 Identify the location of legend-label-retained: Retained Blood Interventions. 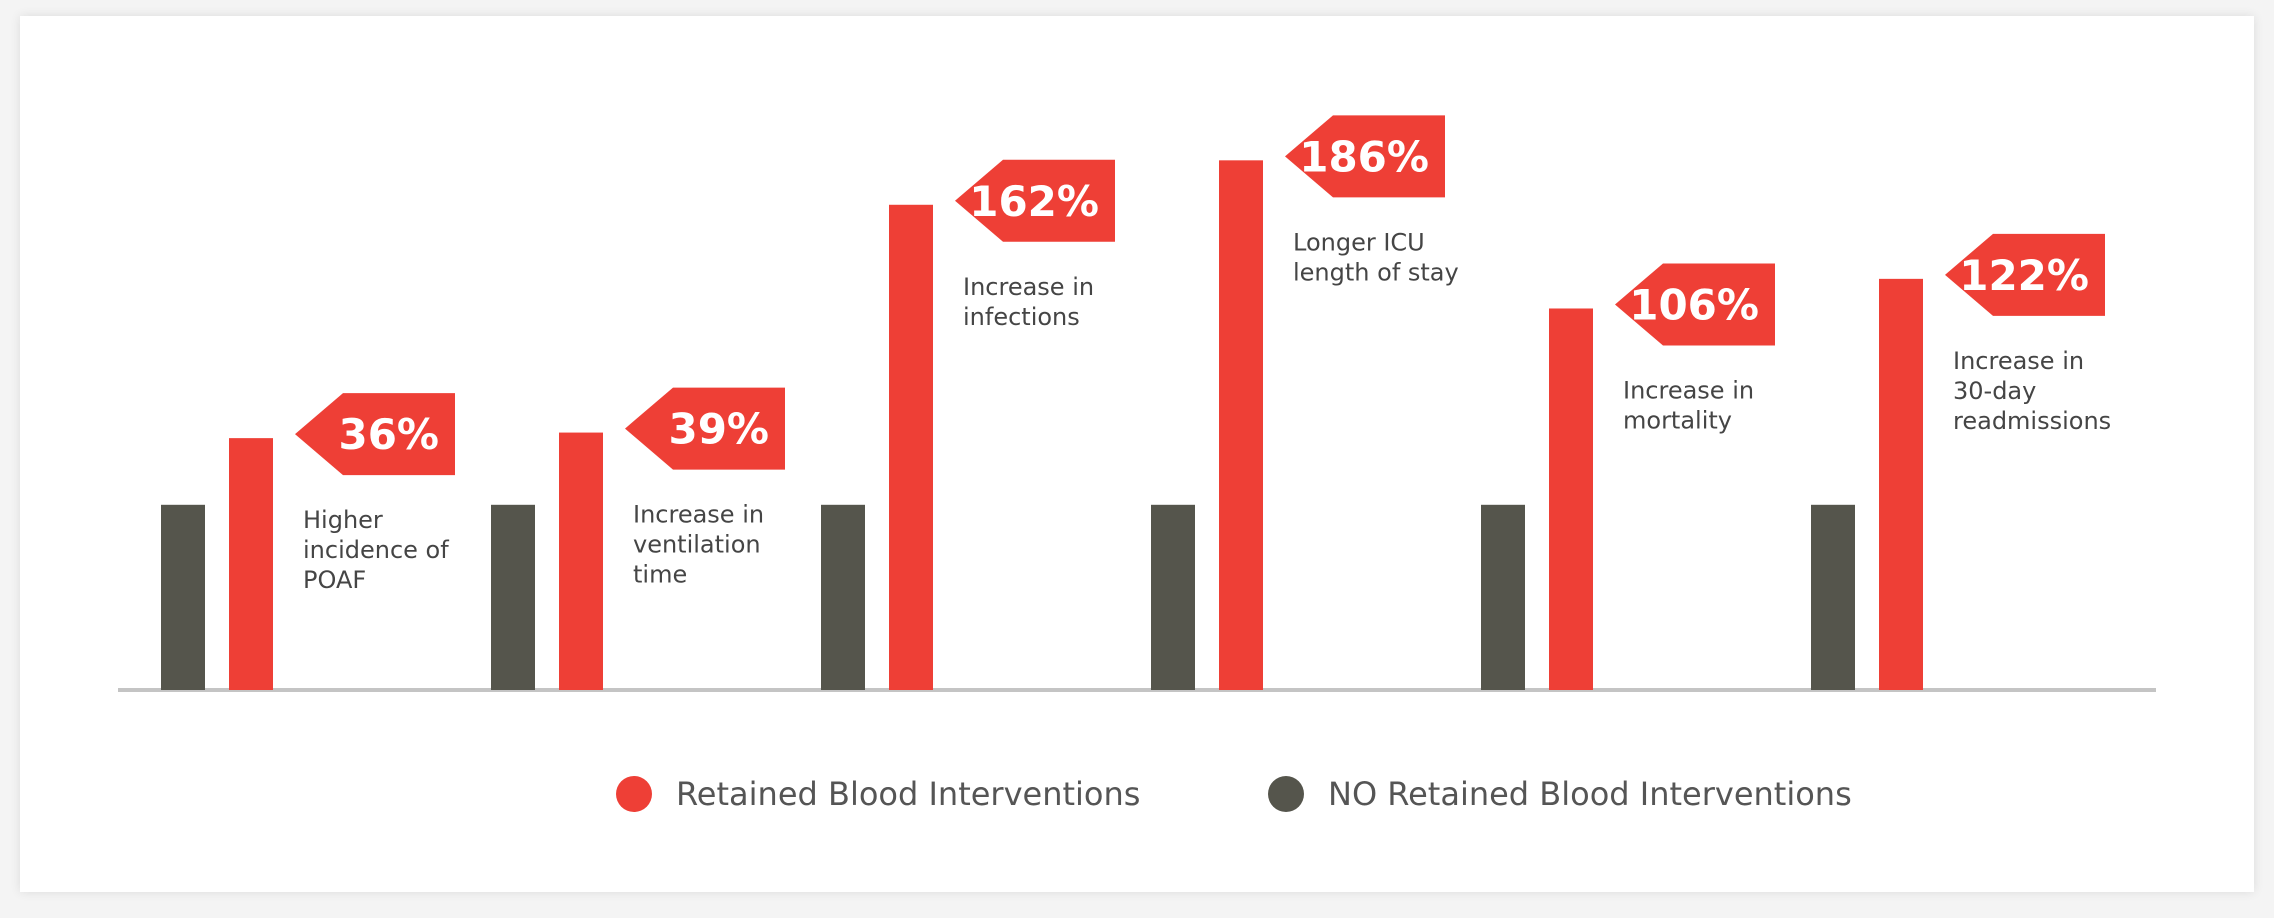
(908, 794).